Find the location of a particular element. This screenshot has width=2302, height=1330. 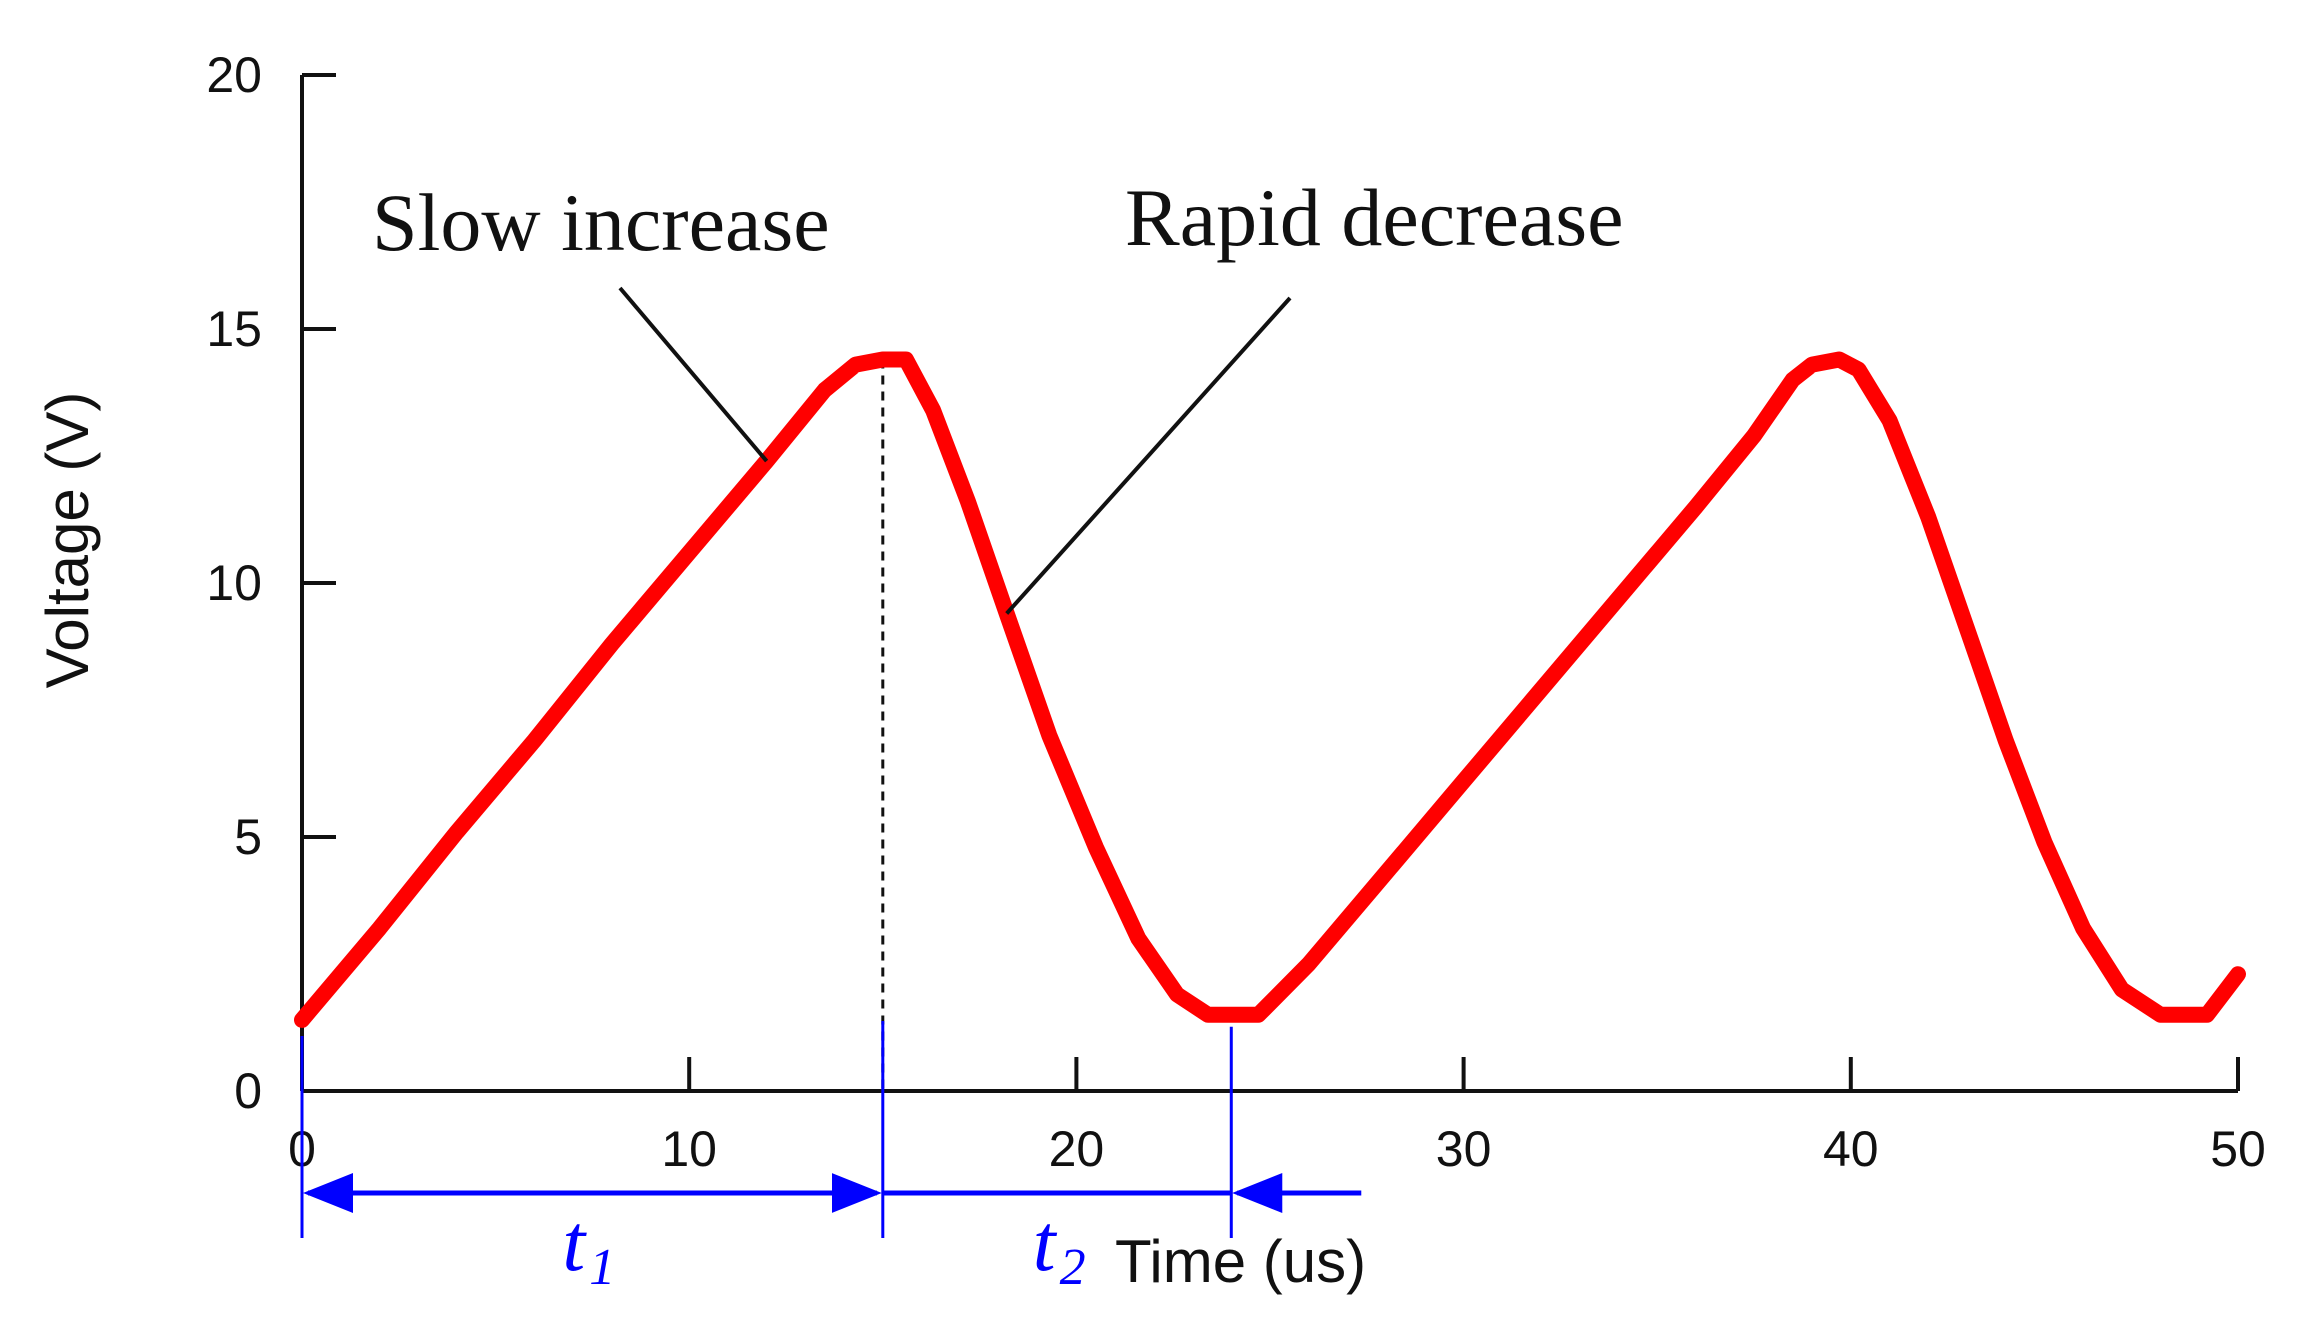

interval-label-0: t1 is located at coordinates (588, 1246).